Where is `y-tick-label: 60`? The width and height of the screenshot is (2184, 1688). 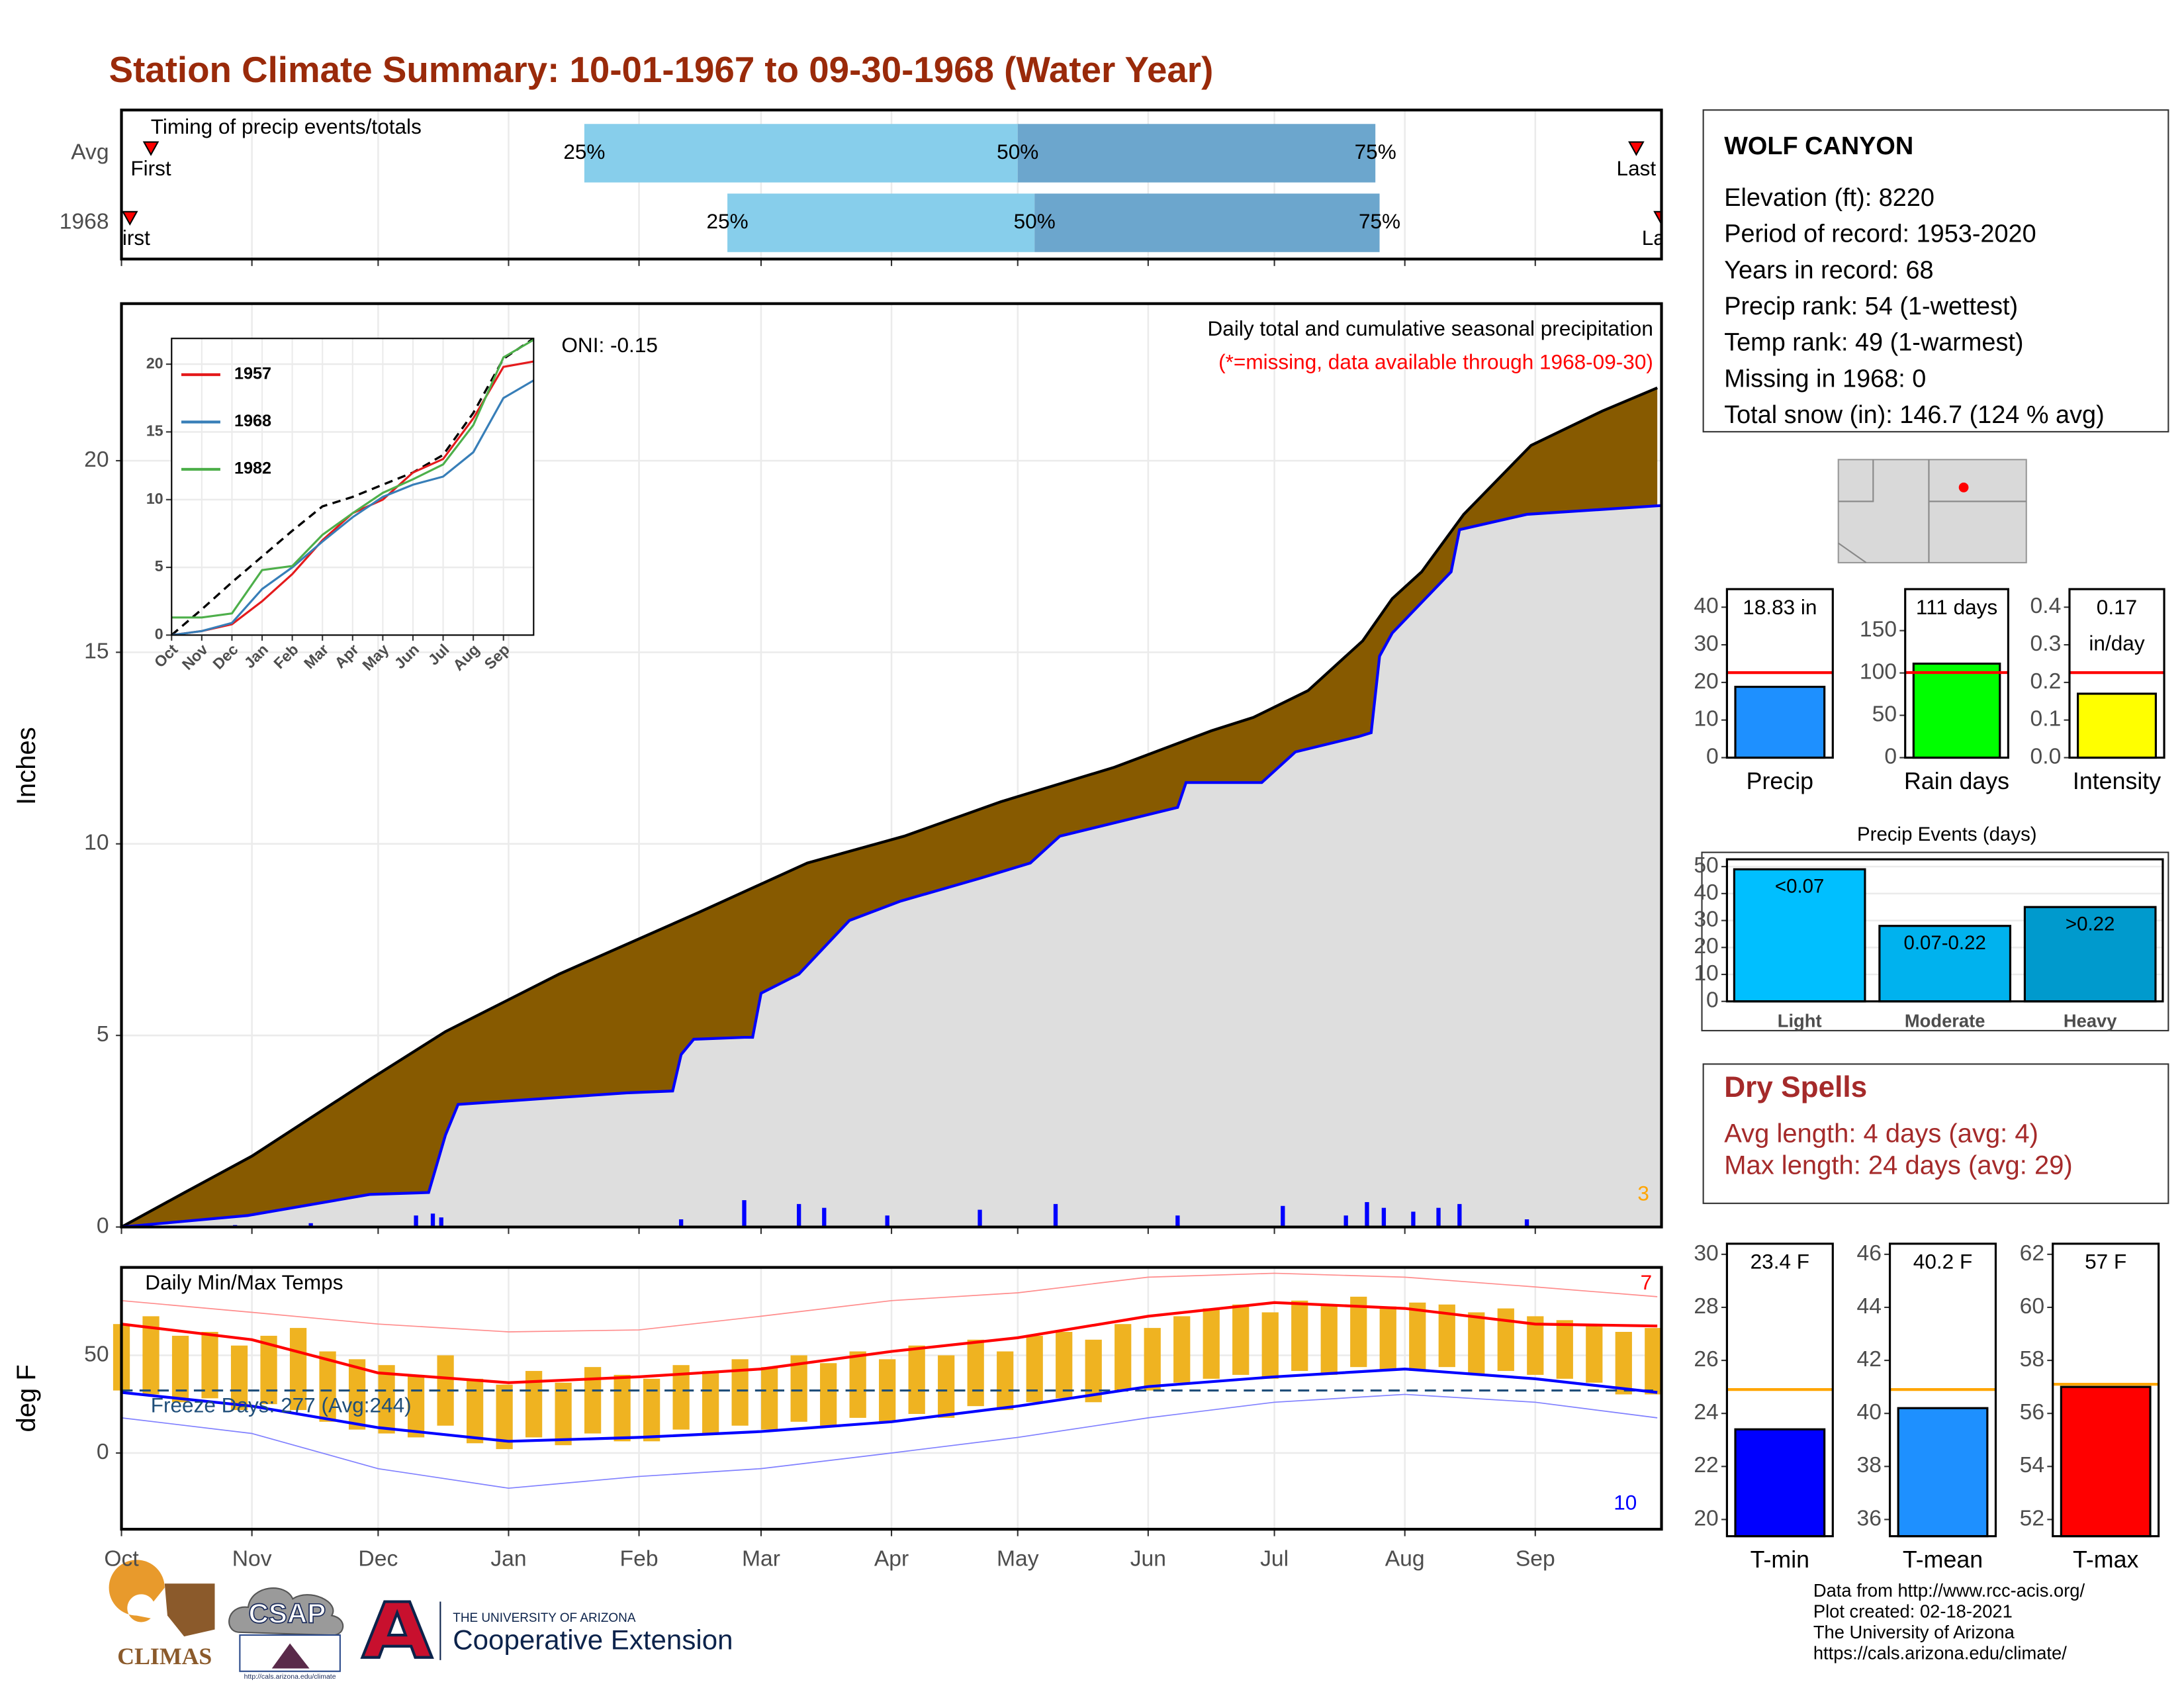 y-tick-label: 60 is located at coordinates (2032, 1306).